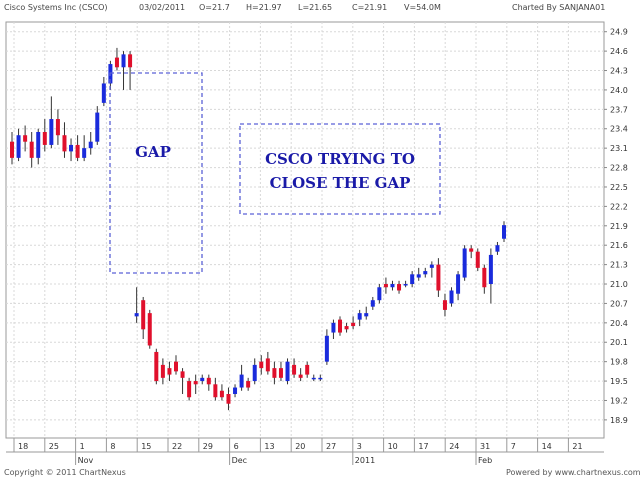  What do you see at coordinates (86, 460) in the screenshot?
I see `month-label: Nov` at bounding box center [86, 460].